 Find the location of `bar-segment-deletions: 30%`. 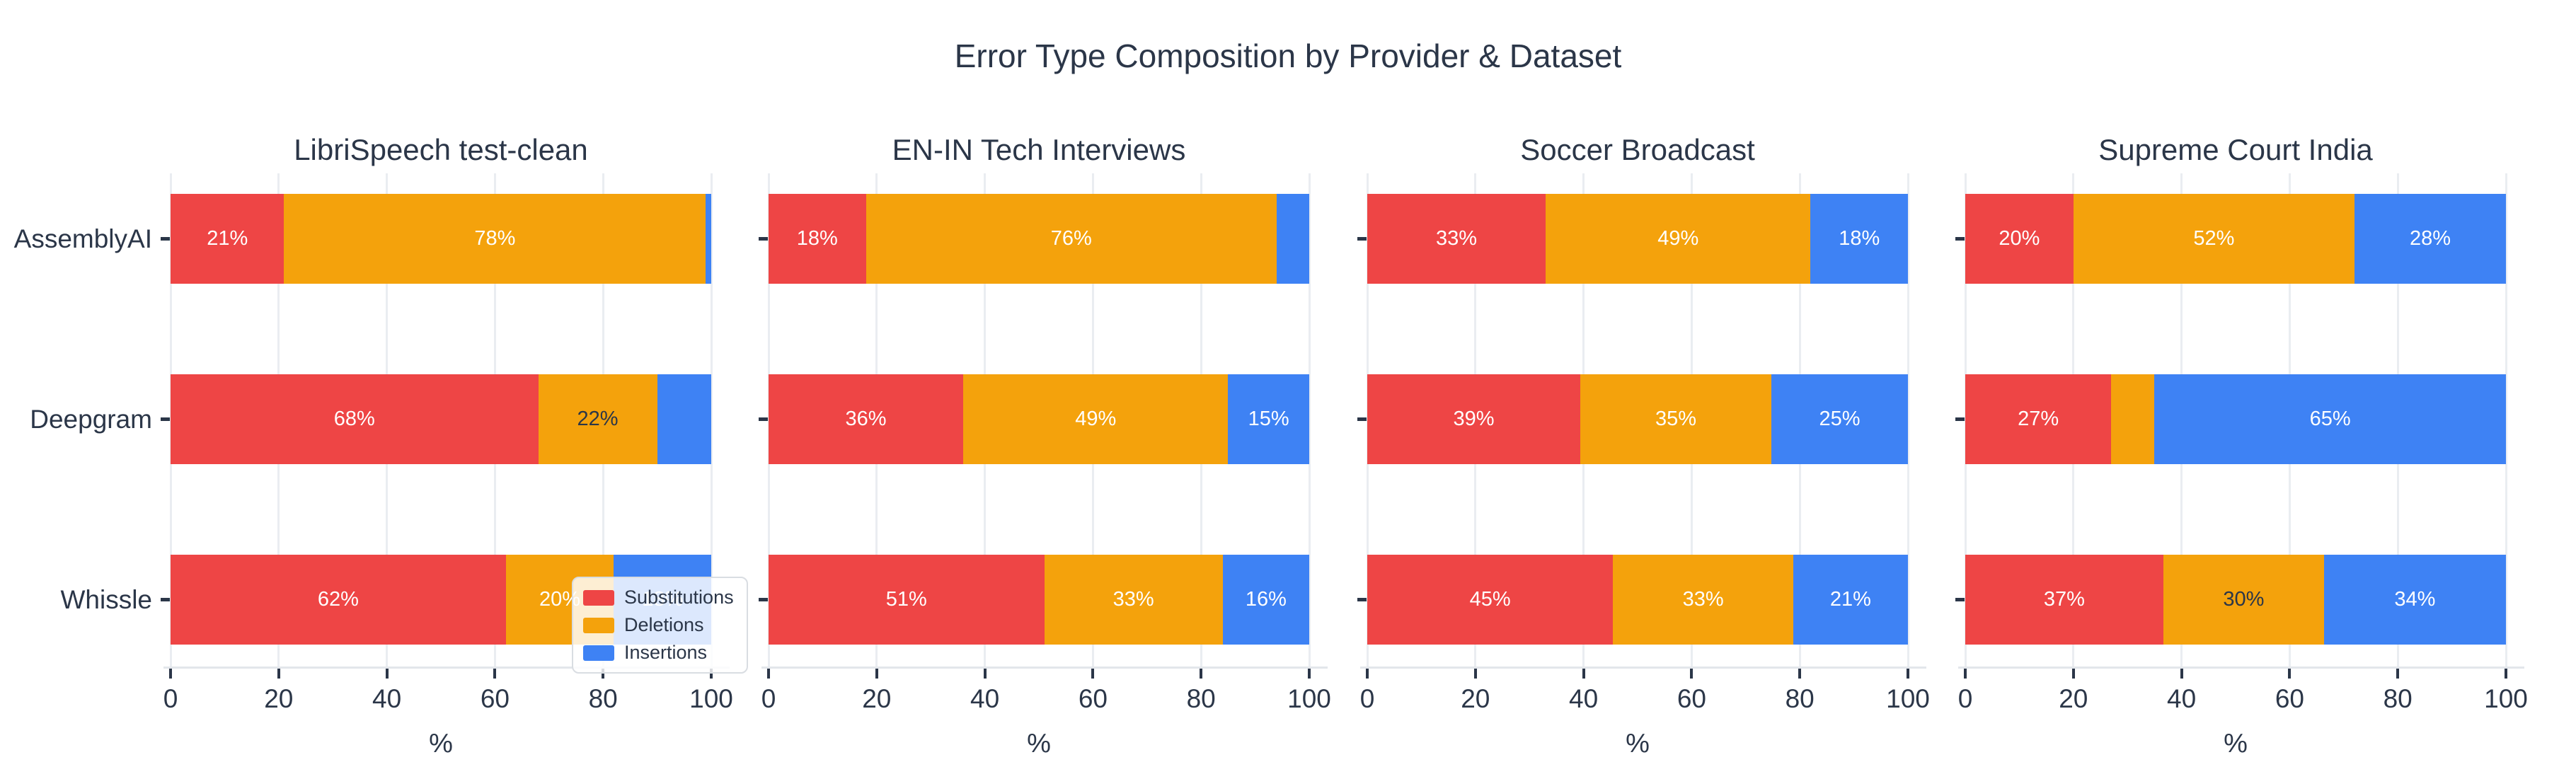

bar-segment-deletions: 30% is located at coordinates (2243, 600).